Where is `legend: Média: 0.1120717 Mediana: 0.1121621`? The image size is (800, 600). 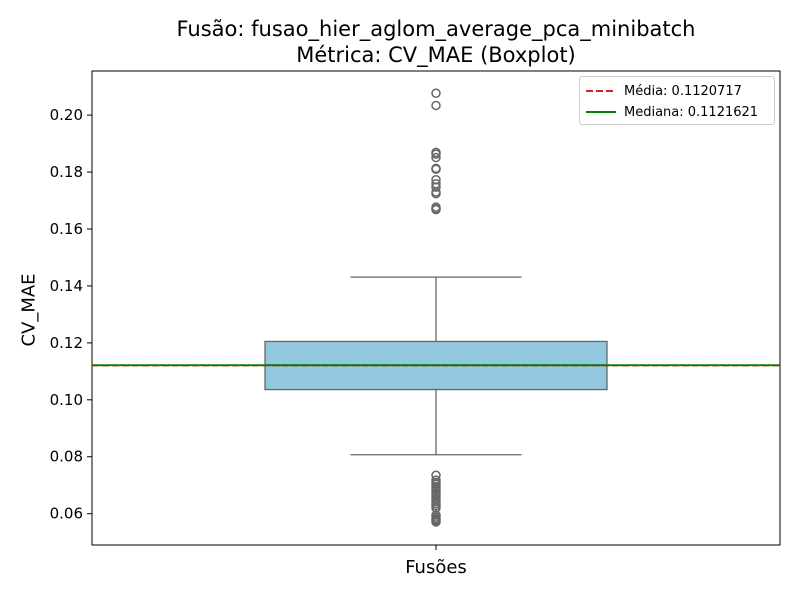 legend: Média: 0.1120717 Mediana: 0.1121621 is located at coordinates (677, 100).